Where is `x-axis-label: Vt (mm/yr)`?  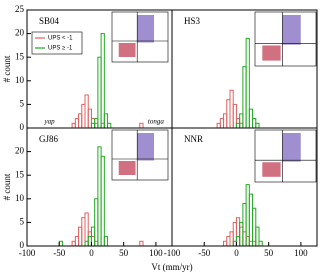 x-axis-label: Vt (mm/yr) is located at coordinates (171, 267).